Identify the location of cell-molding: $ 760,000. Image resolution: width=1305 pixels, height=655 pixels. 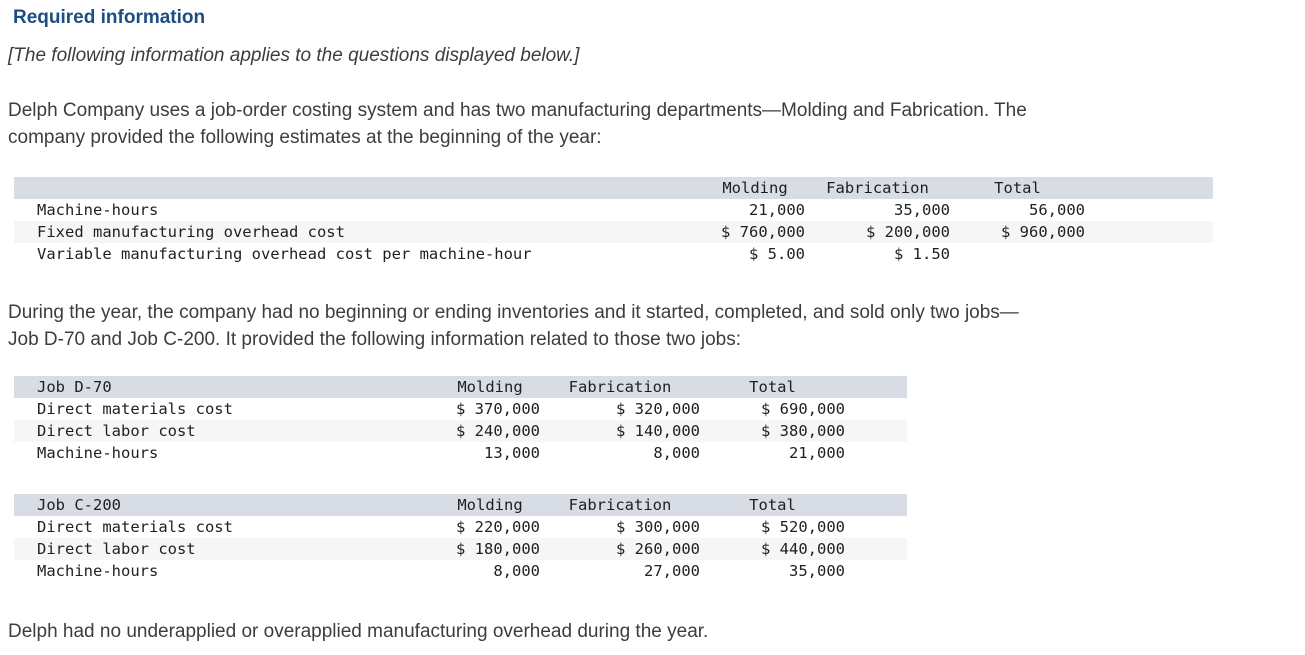
(763, 232).